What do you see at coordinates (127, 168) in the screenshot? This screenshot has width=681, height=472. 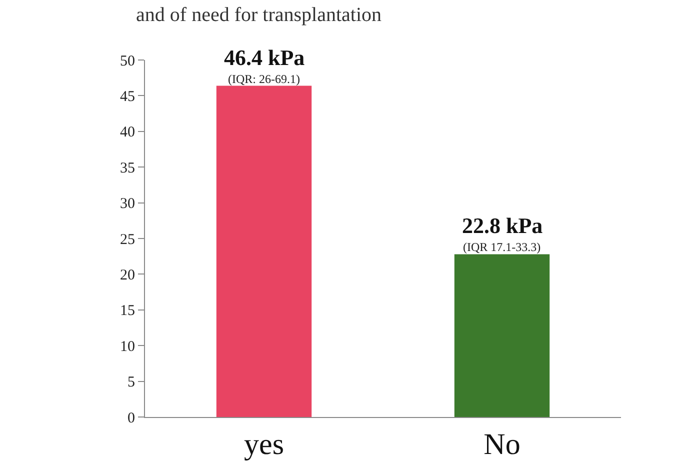 I see `y-tick-label: 35` at bounding box center [127, 168].